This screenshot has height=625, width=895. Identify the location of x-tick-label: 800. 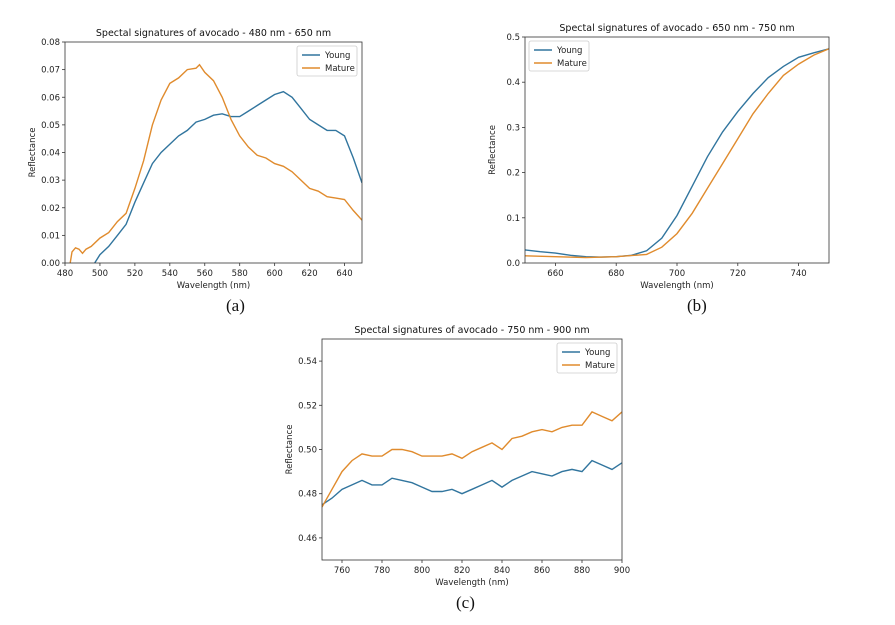
(422, 571).